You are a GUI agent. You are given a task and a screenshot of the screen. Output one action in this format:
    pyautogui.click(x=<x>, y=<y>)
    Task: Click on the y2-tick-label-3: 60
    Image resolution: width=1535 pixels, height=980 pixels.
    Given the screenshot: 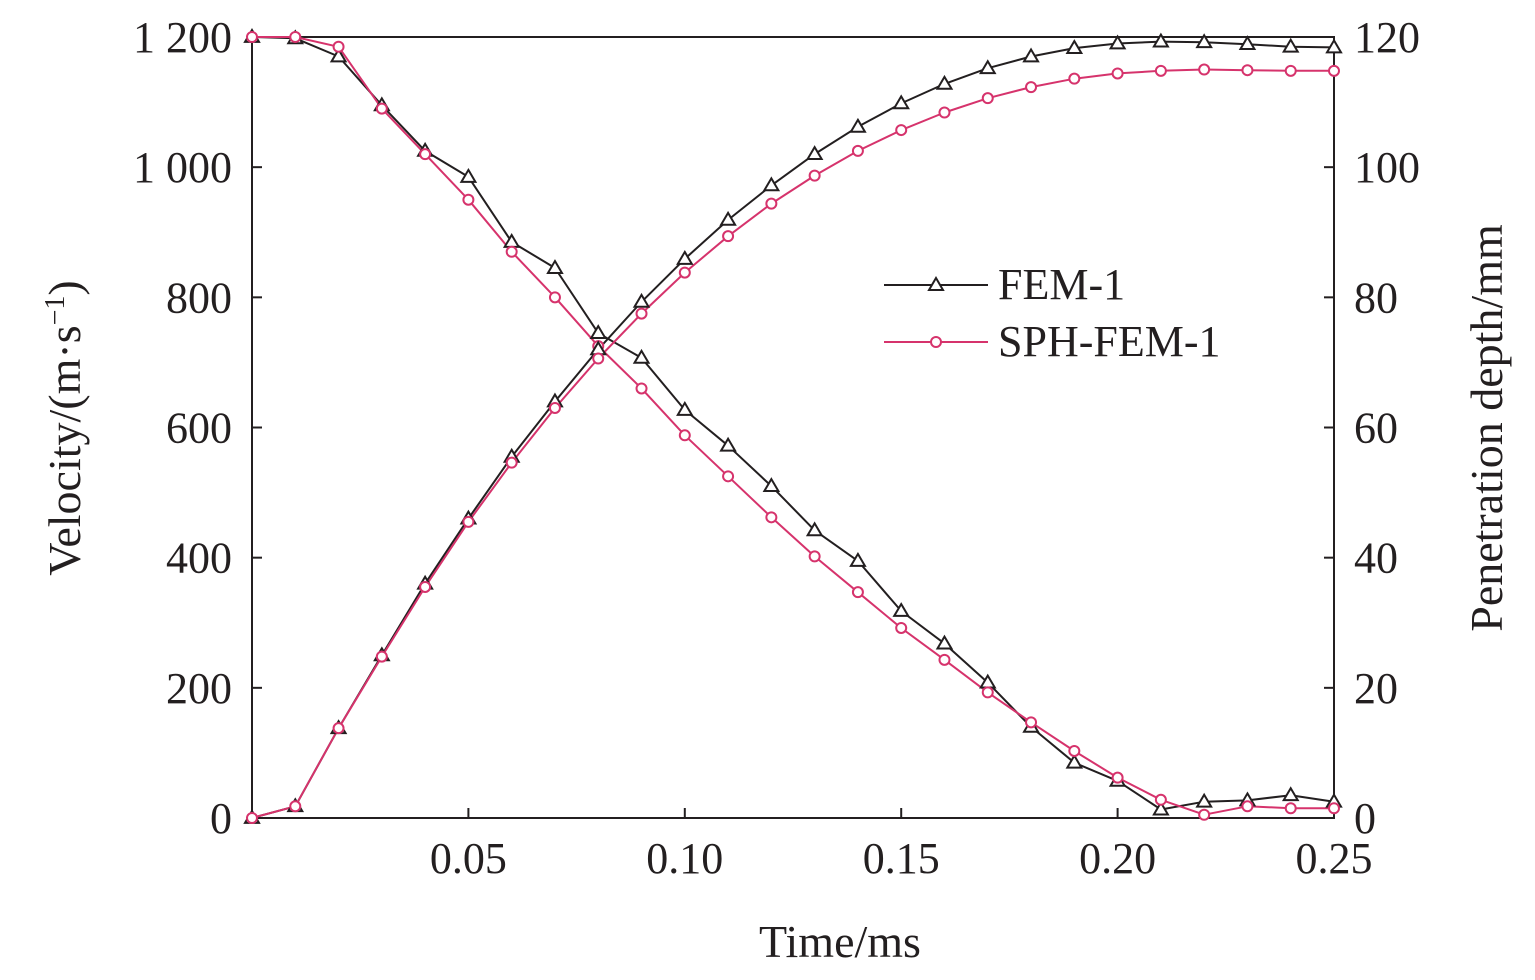 What is the action you would take?
    pyautogui.click(x=1376, y=428)
    